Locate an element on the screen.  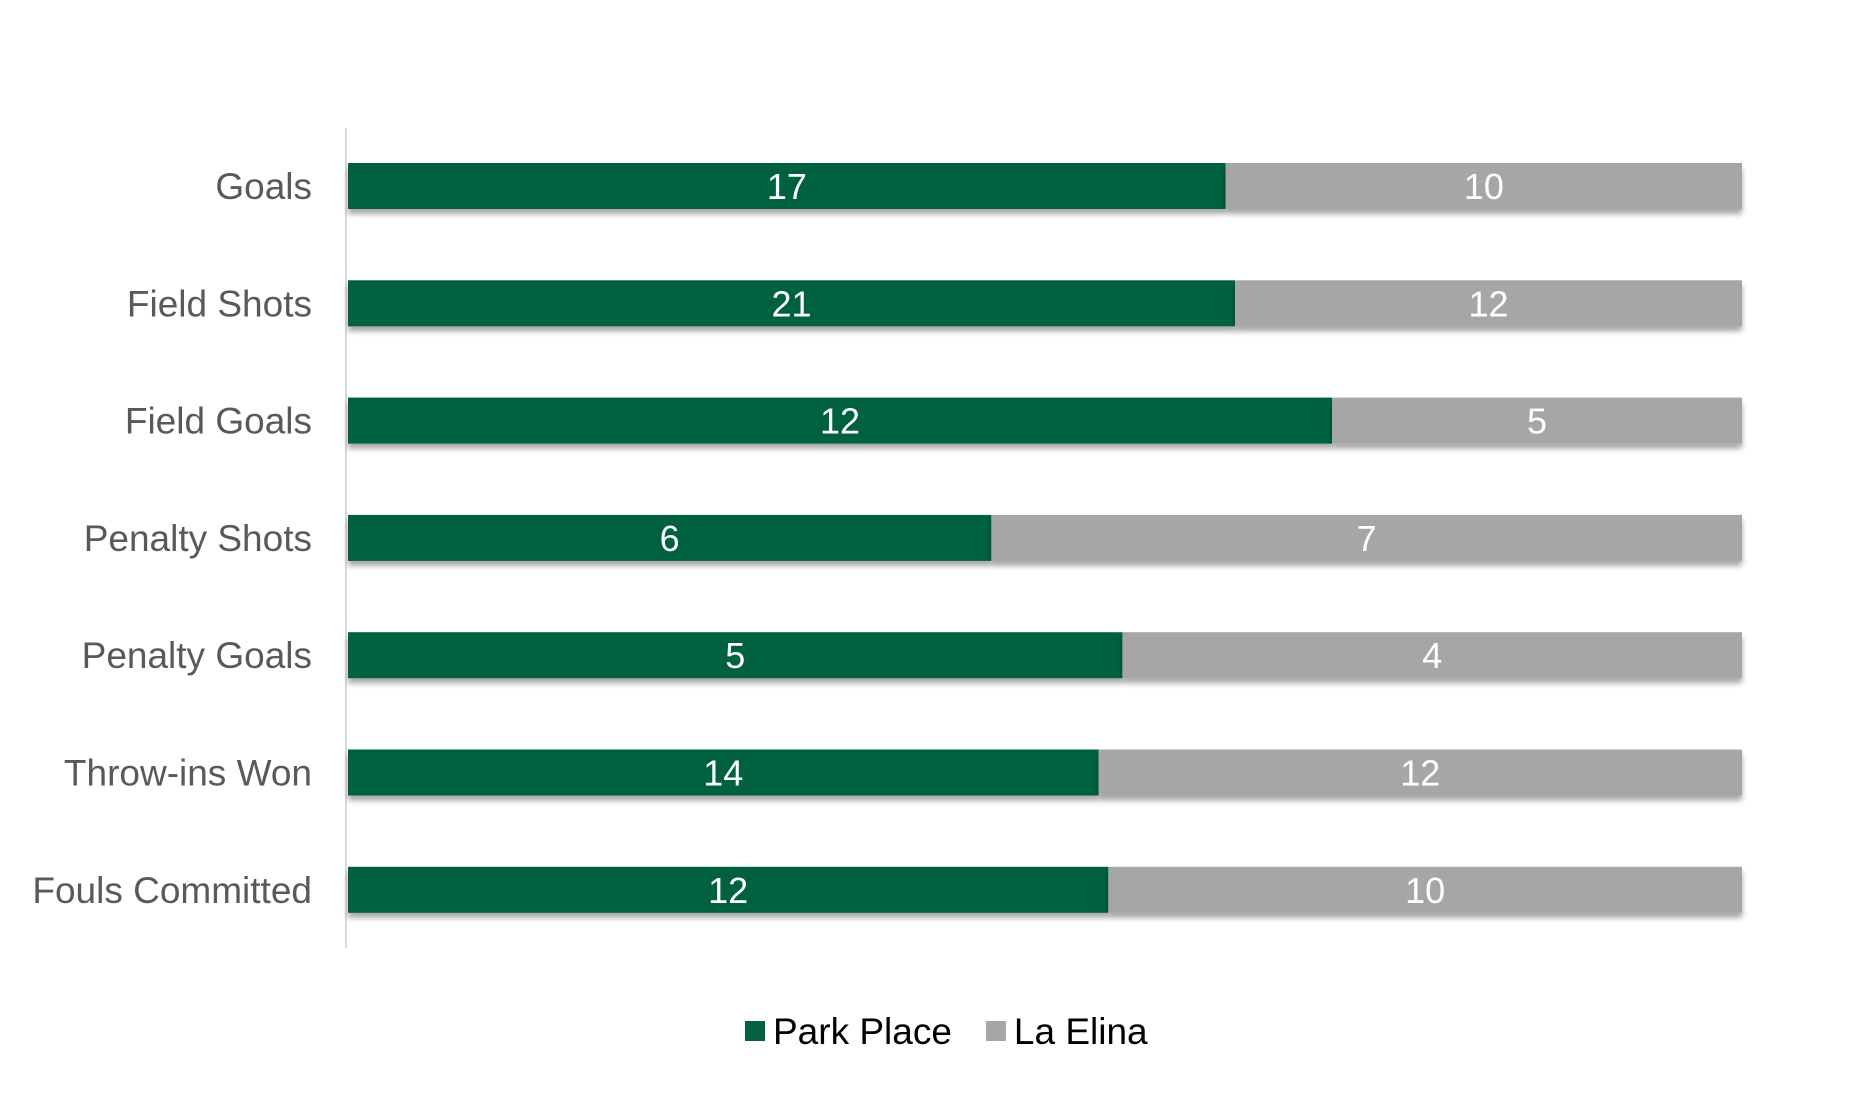
bar-la-elina-field-shots is located at coordinates (1488, 303).